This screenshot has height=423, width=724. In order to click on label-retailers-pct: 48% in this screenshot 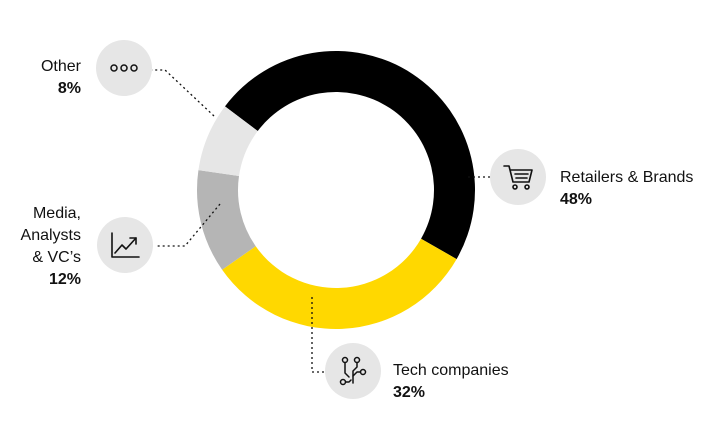, I will do `click(576, 199)`.